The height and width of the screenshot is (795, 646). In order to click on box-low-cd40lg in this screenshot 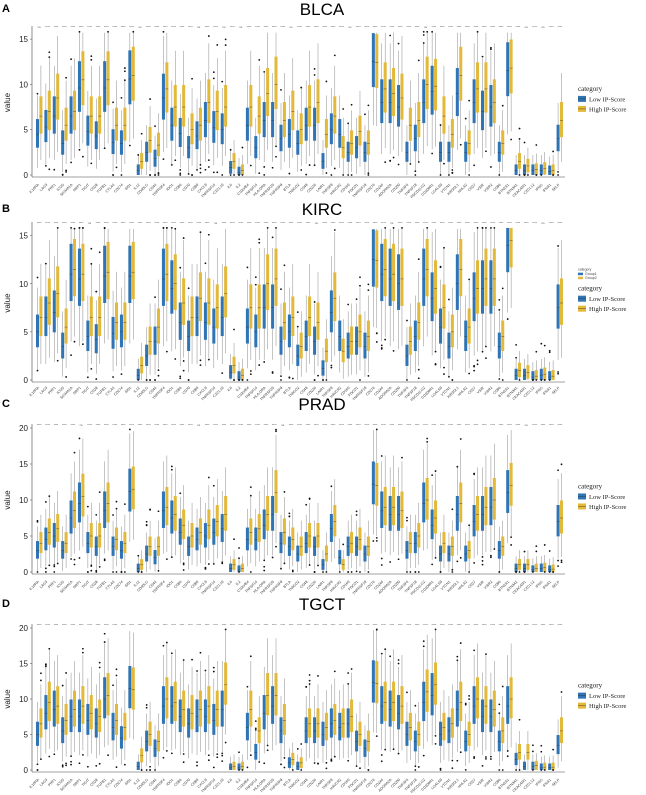, I will do `click(147, 741)`.